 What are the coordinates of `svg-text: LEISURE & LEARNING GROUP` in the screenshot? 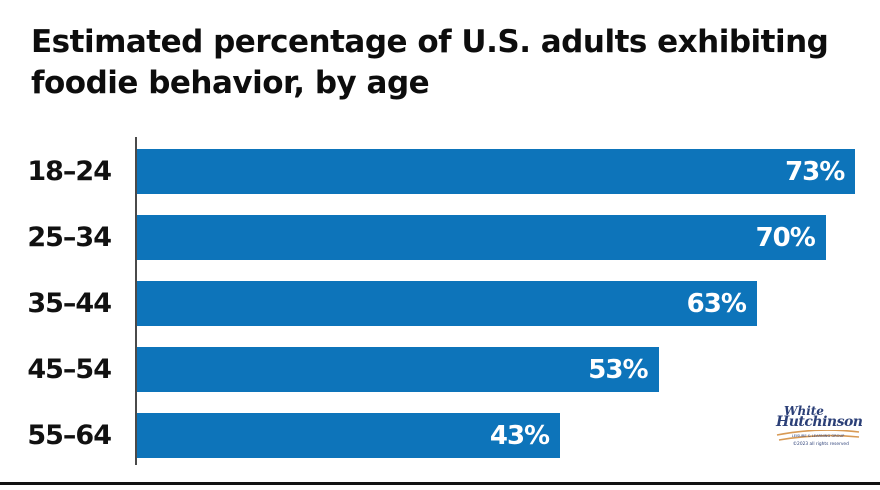 It's located at (818, 436).